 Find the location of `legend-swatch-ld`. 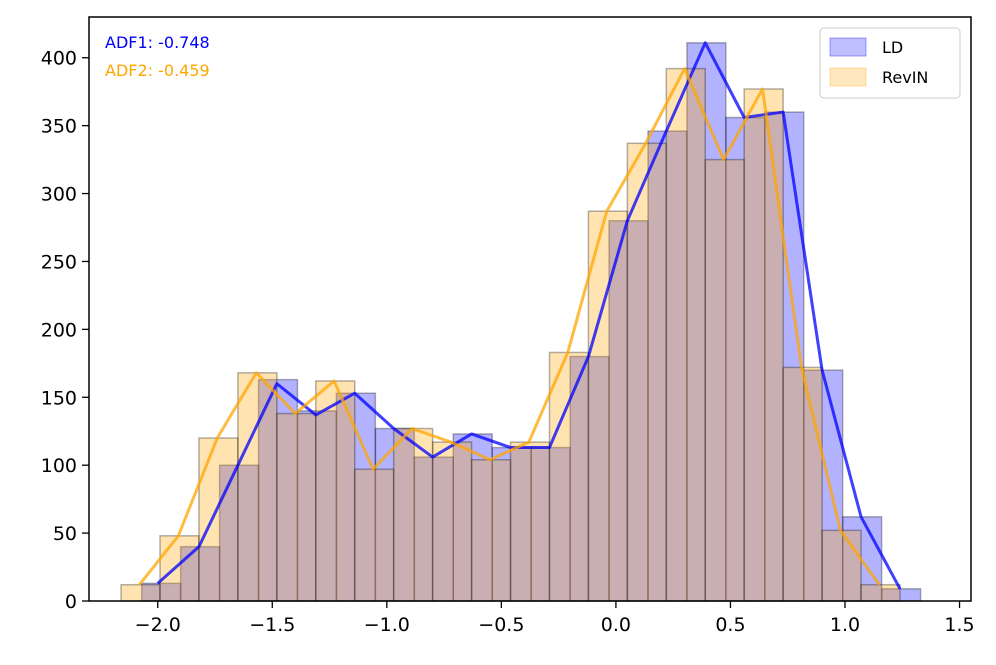

legend-swatch-ld is located at coordinates (848, 47).